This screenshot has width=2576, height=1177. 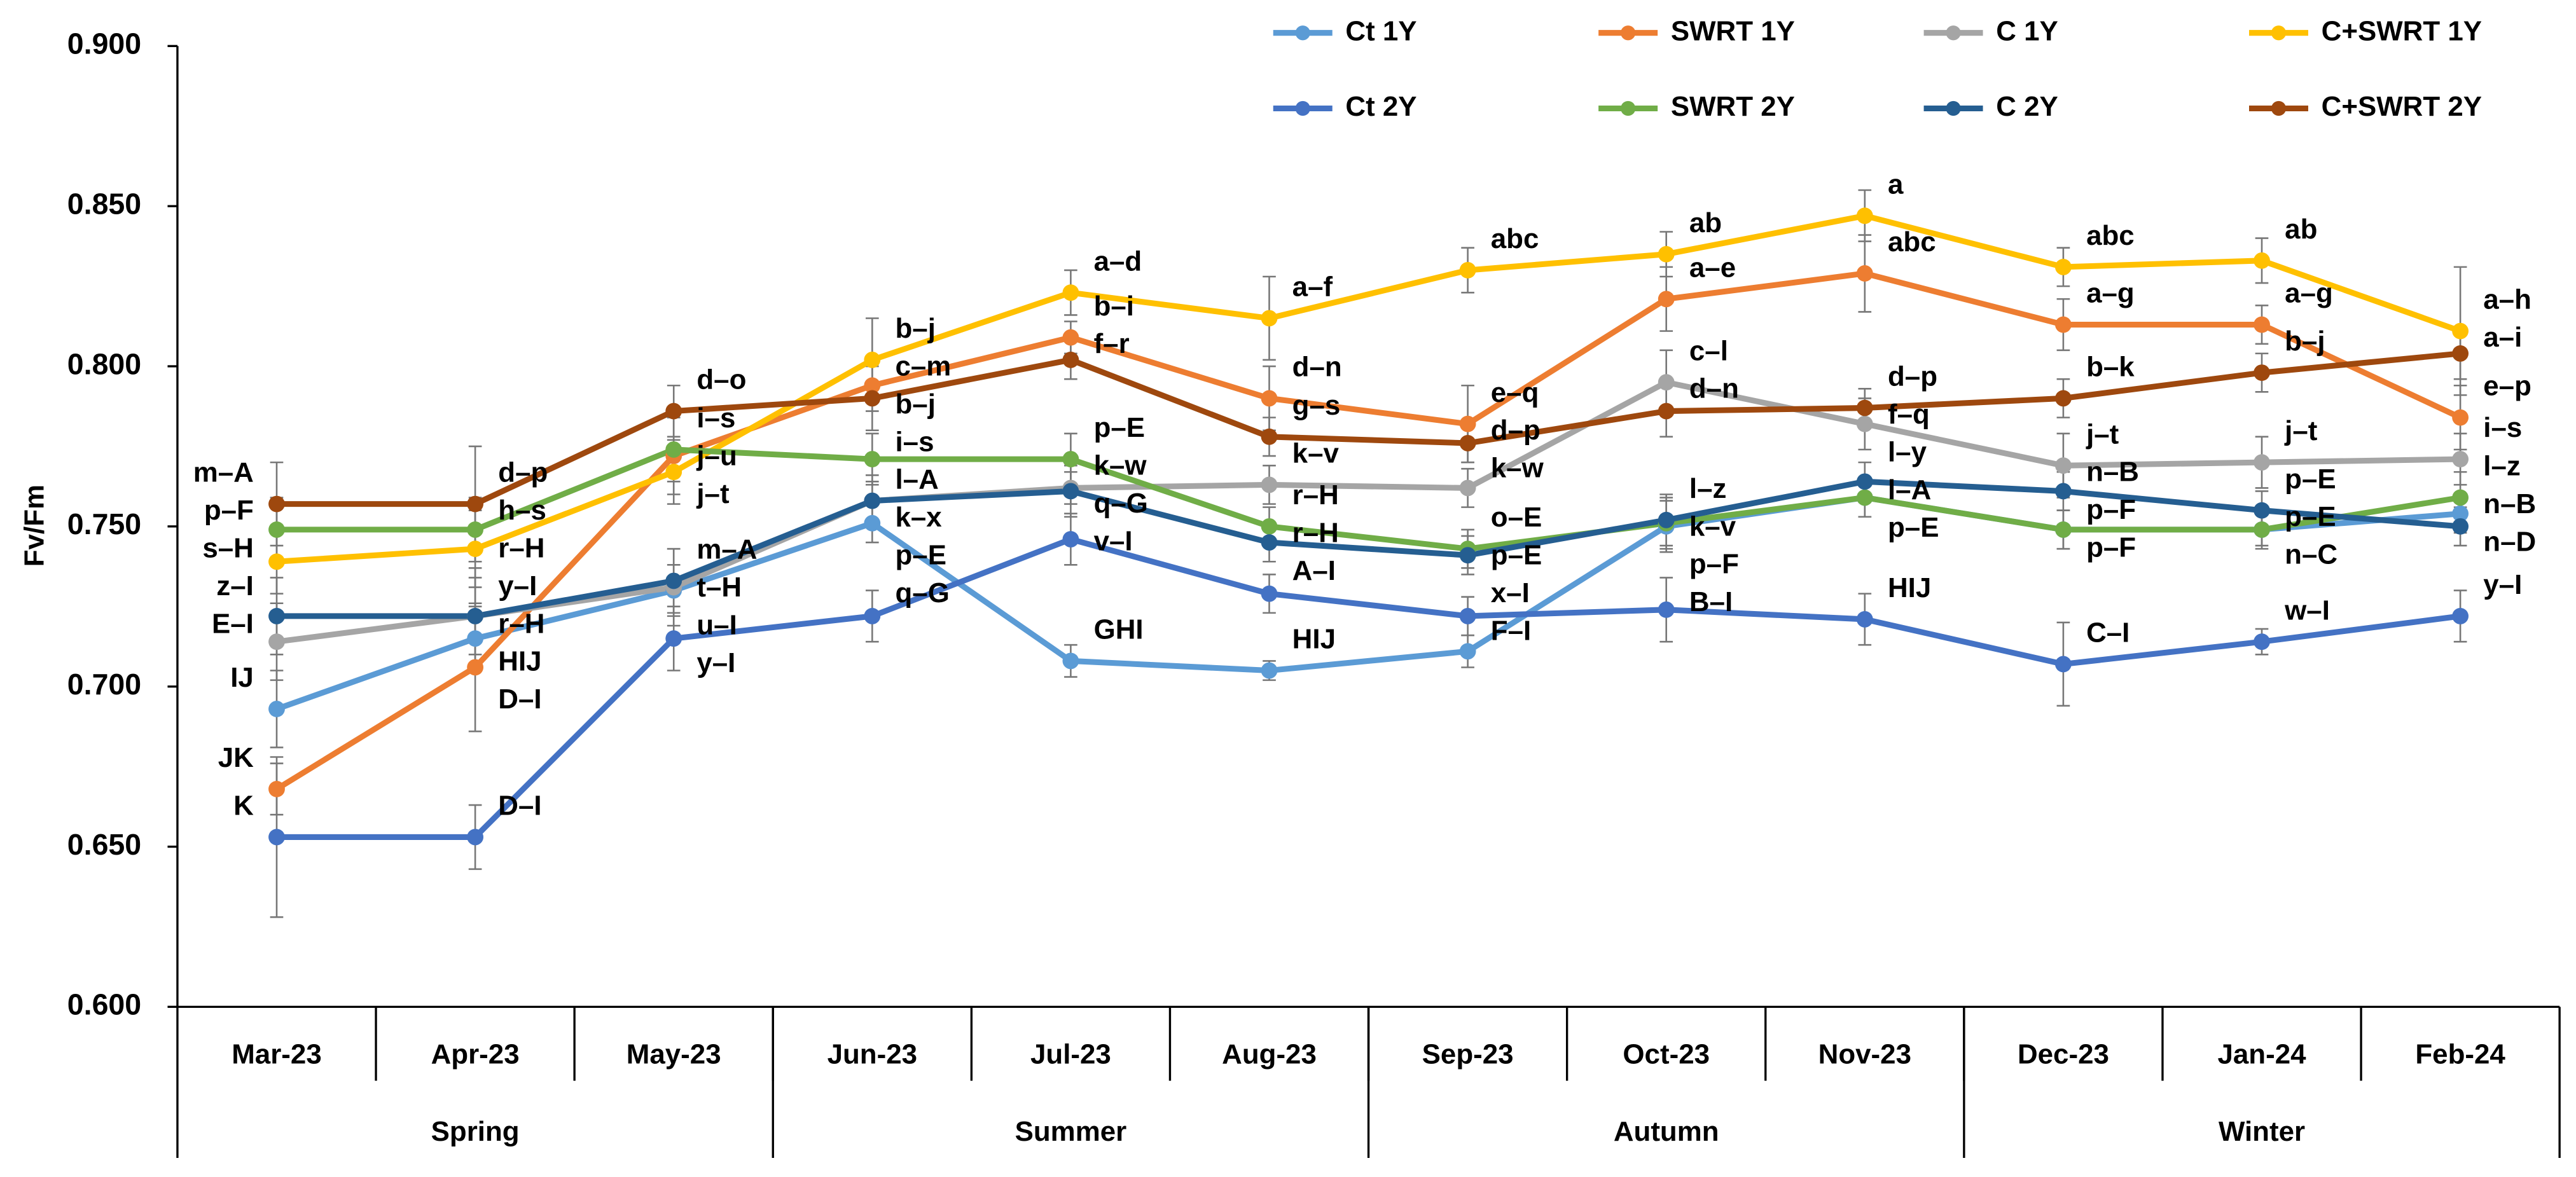 I want to click on significance-letter: j–u, so click(x=716, y=455).